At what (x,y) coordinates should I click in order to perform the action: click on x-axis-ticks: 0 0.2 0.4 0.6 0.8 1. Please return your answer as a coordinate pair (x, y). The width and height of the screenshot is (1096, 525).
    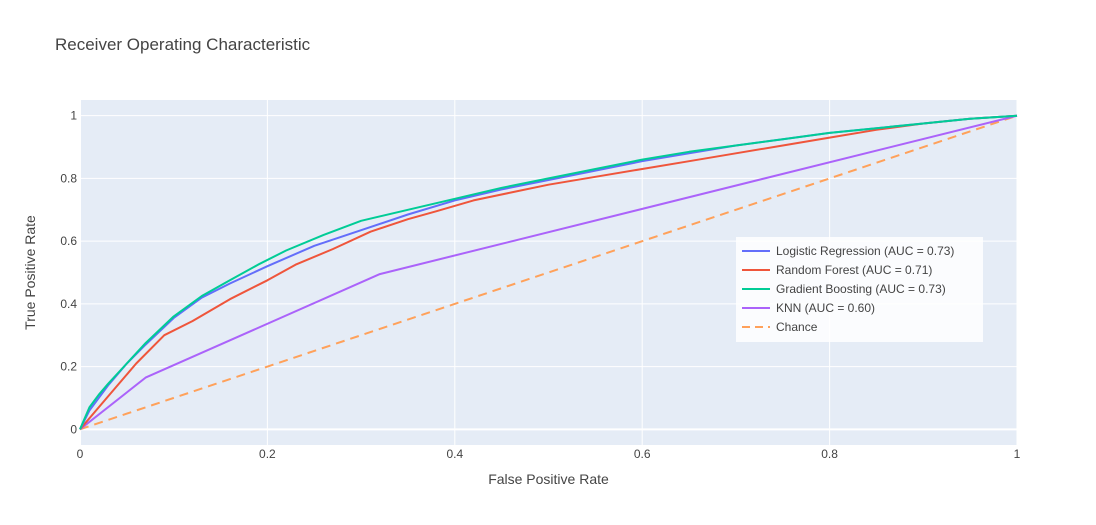
    Looking at the image, I should click on (549, 454).